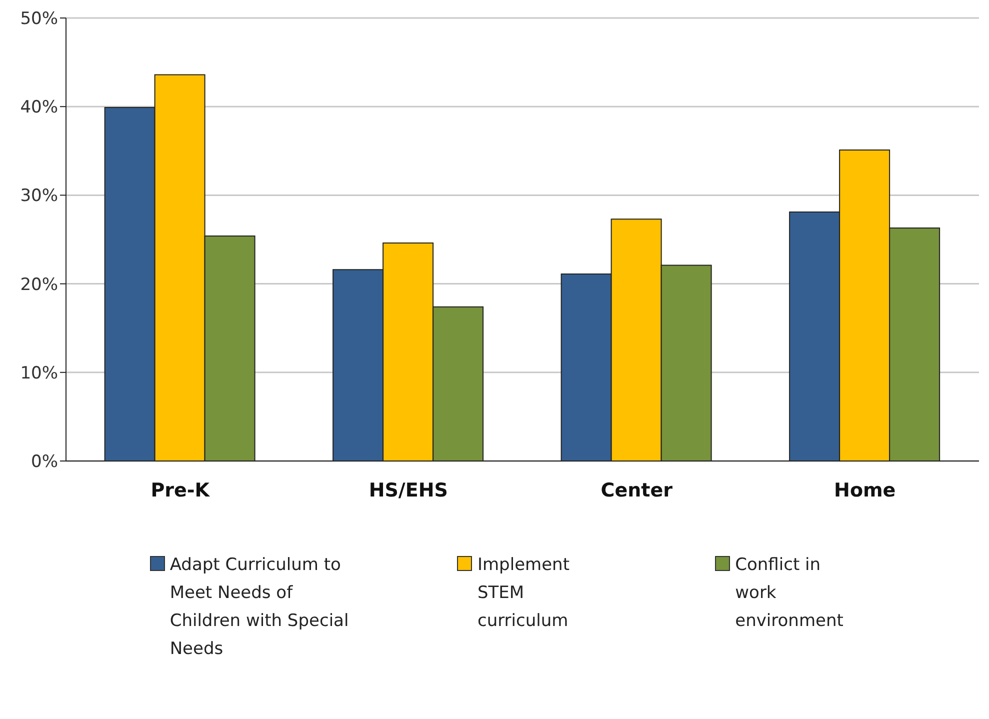 This screenshot has width=989, height=719. Describe the element at coordinates (39, 284) in the screenshot. I see `y-tick-label: 20%` at that location.